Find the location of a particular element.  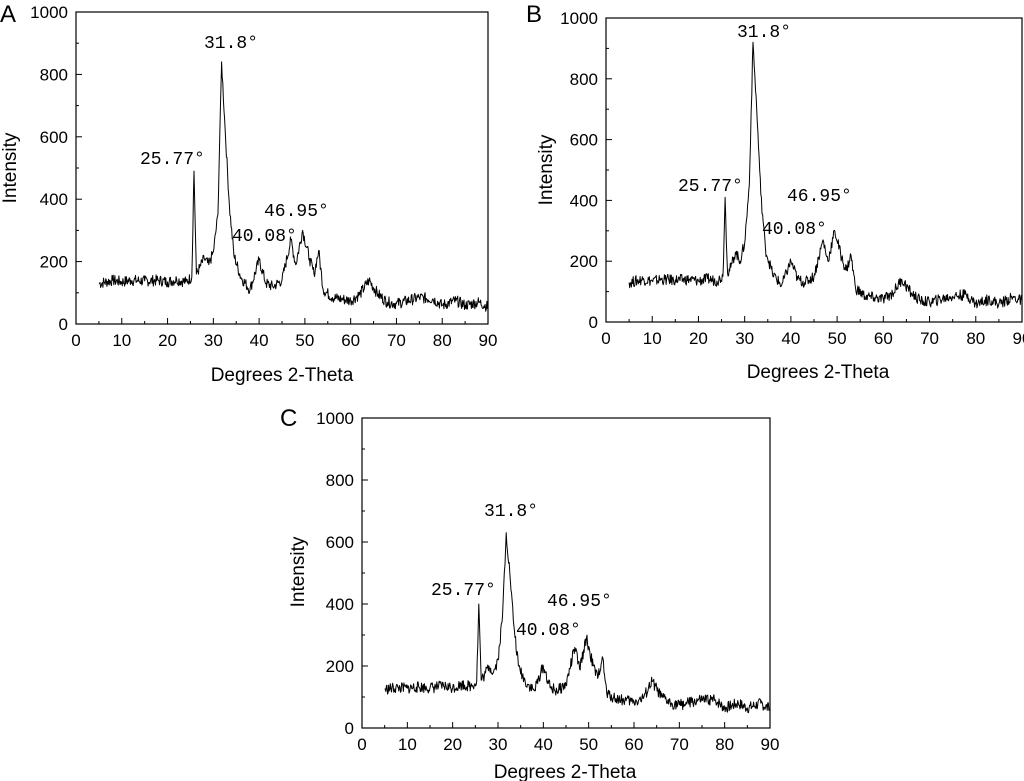

panel-label-c: C is located at coordinates (288, 418).